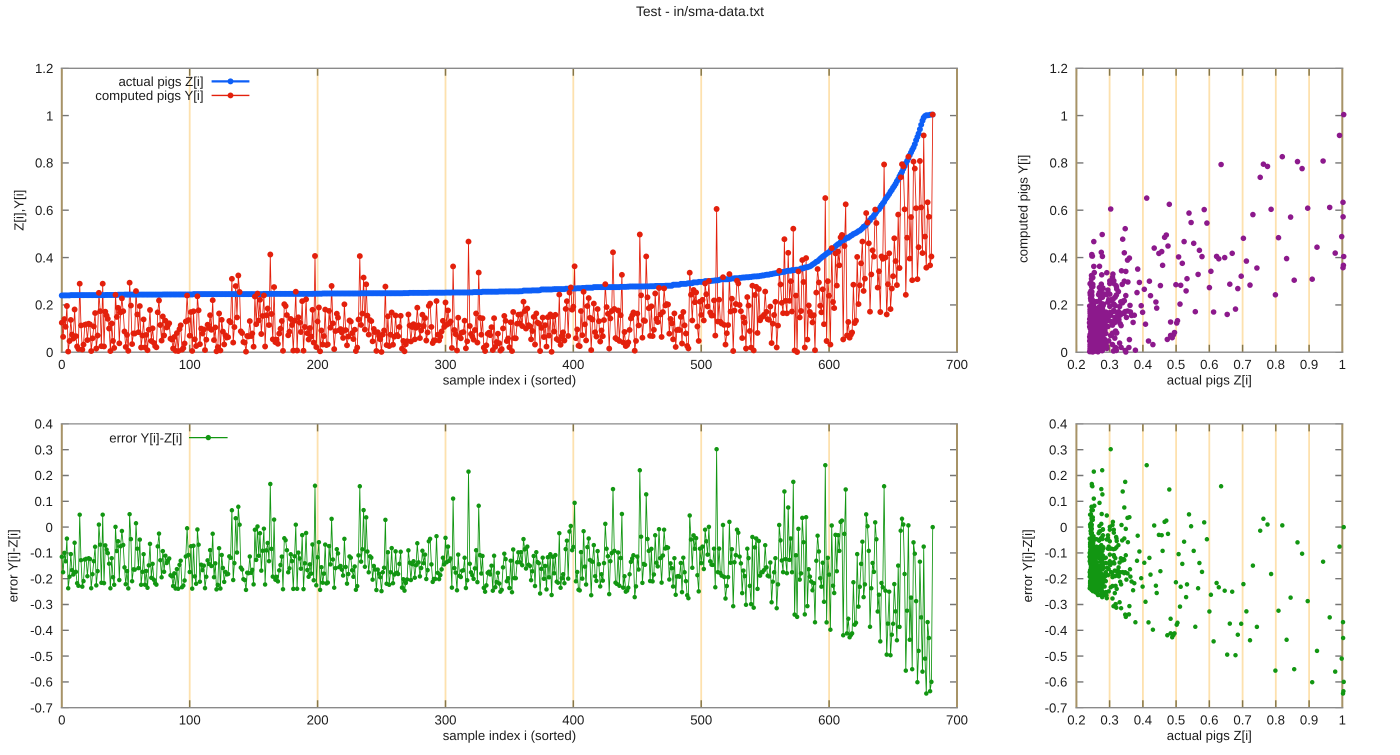 This screenshot has height=755, width=1400. Describe the element at coordinates (18, 210) in the screenshot. I see `svg-text: Z[i],Y[i]` at that location.